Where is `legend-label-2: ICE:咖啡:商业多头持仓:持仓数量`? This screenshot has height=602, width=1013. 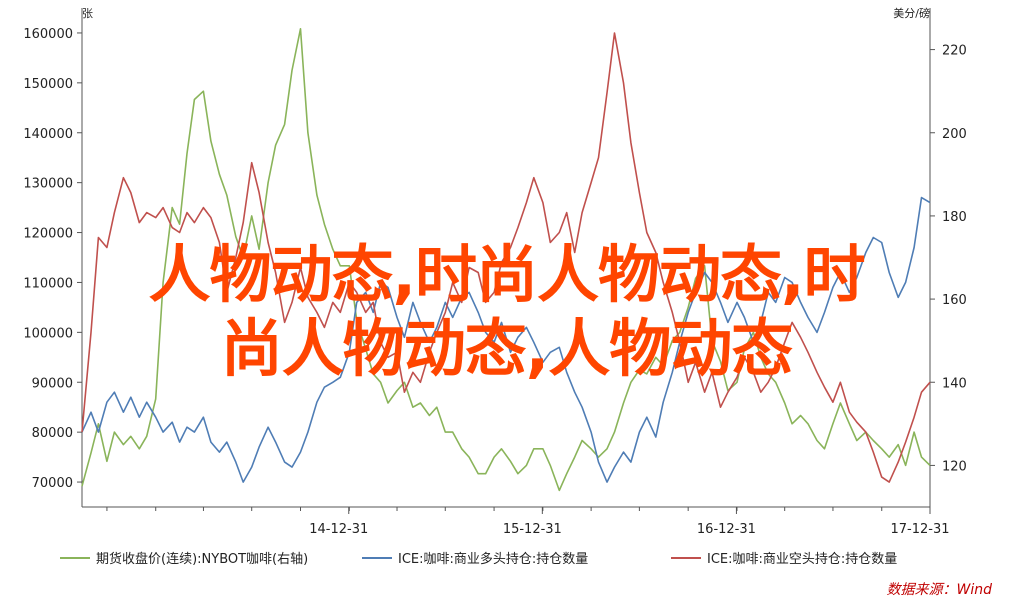
legend-label-2: ICE:咖啡:商业多头持仓:持仓数量 is located at coordinates (493, 559).